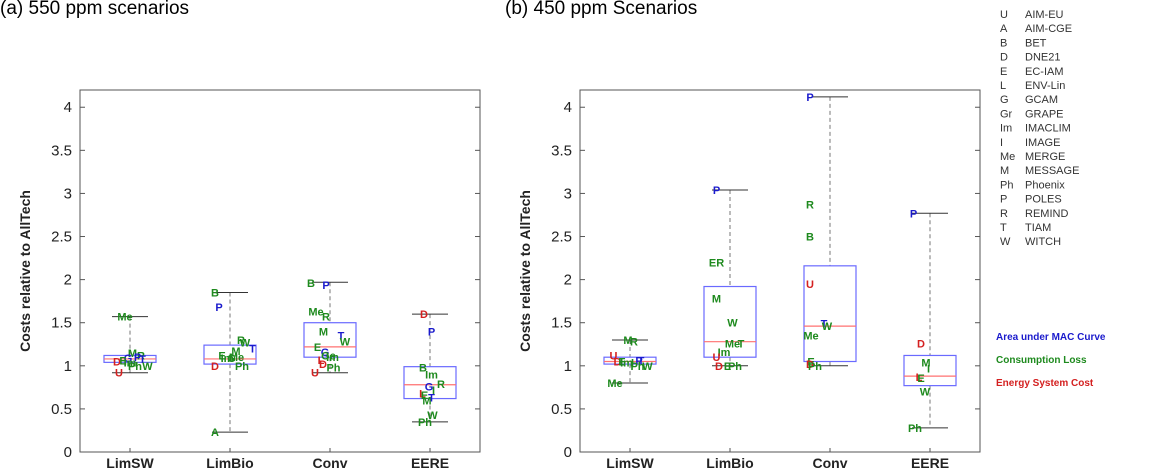 The height and width of the screenshot is (472, 1150). What do you see at coordinates (1036, 43) in the screenshot?
I see `model-key-name: BET` at bounding box center [1036, 43].